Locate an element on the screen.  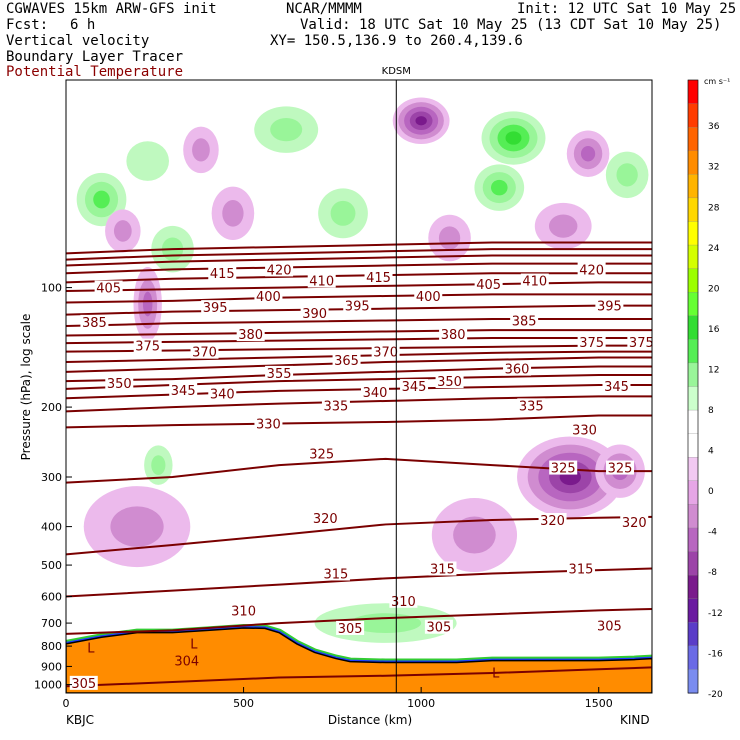
theta-label-305-0: 305 is located at coordinates (83, 684).